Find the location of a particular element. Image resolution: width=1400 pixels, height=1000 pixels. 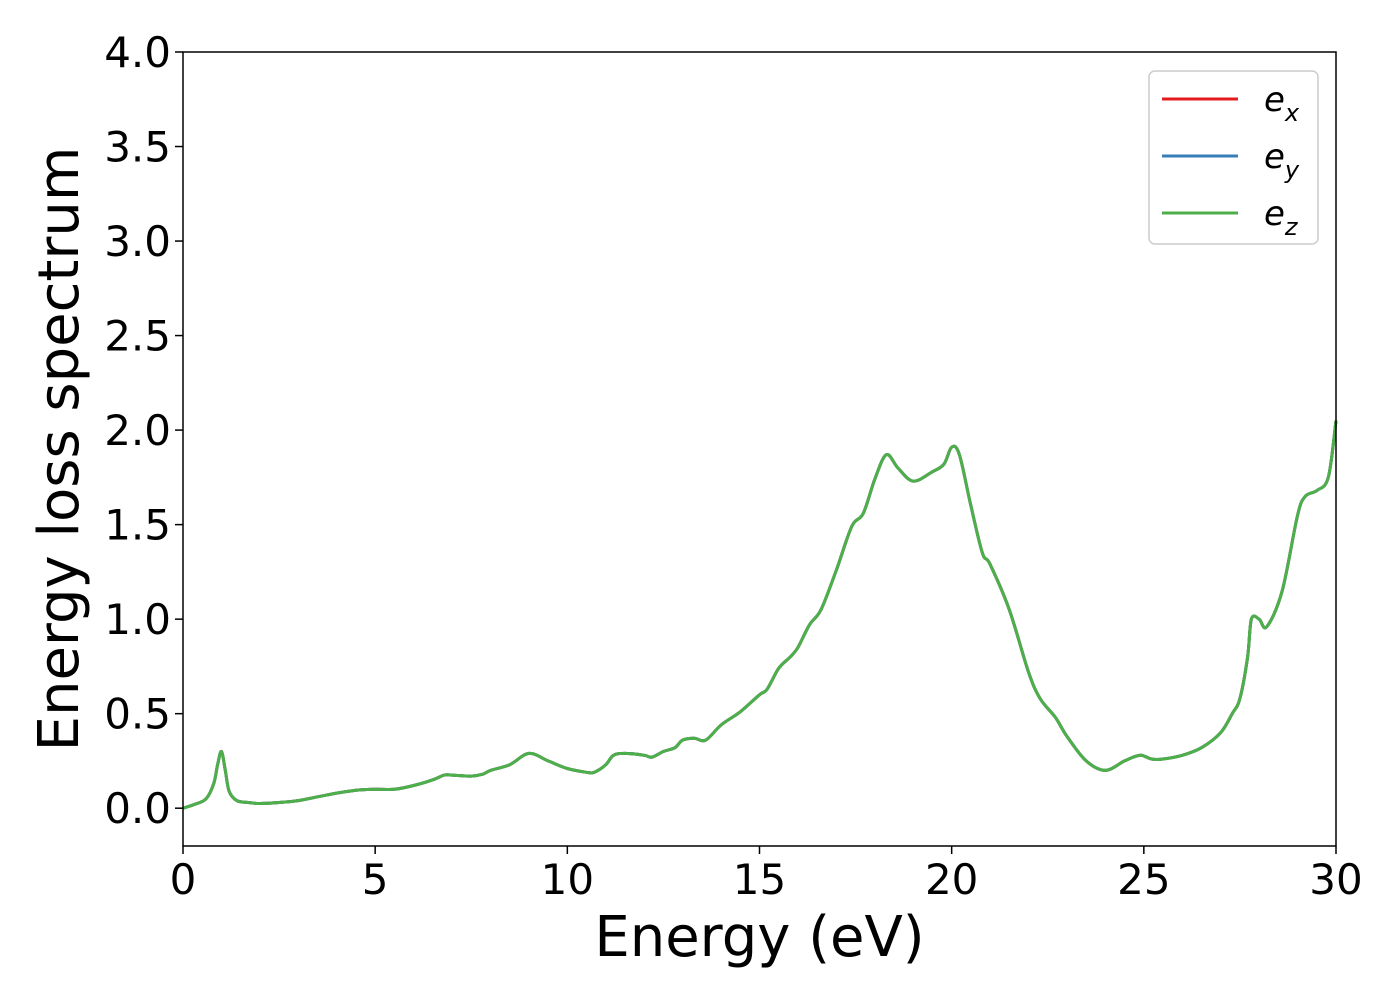

x-axis-label: Energy (eV) is located at coordinates (759, 937).